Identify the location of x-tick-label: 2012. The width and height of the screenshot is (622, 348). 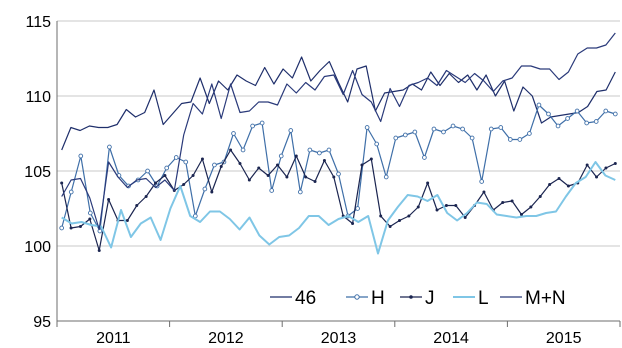
(226, 338).